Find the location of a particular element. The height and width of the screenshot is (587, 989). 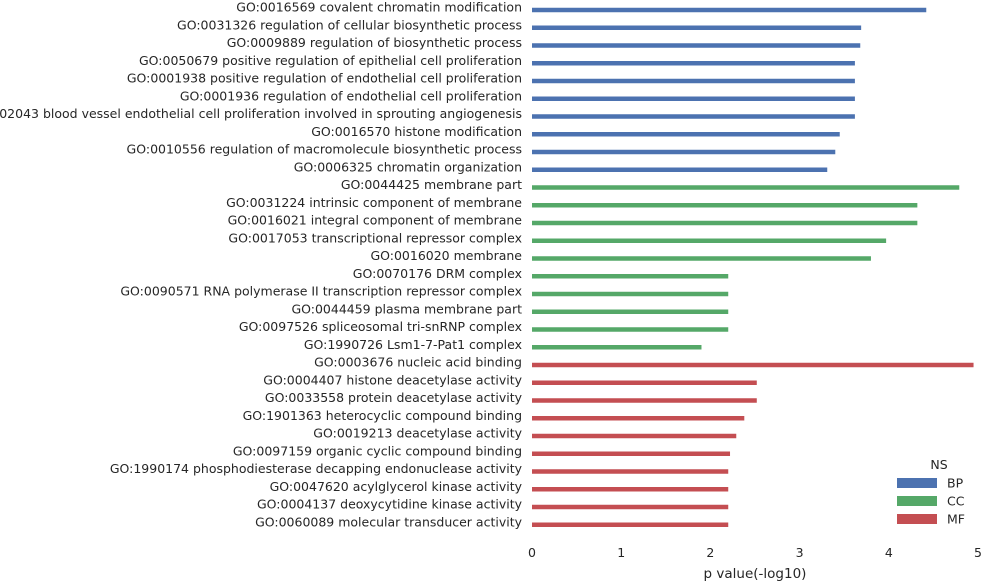

legend-label-mf: MF is located at coordinates (956, 519).